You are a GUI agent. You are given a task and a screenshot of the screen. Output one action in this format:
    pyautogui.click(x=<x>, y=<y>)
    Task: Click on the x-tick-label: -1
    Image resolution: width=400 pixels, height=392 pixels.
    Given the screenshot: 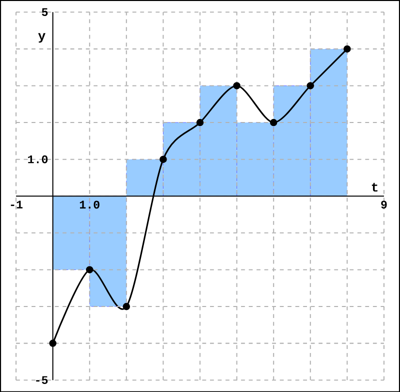 What is the action you would take?
    pyautogui.click(x=16, y=204)
    